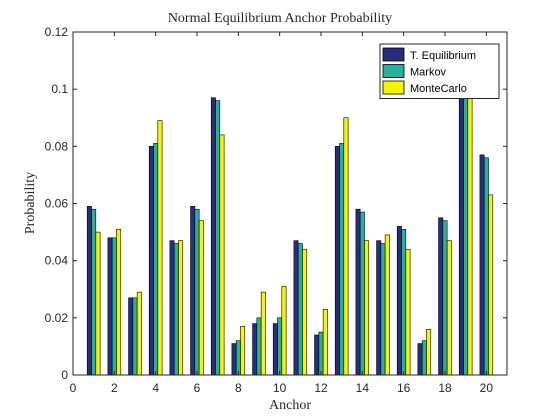 This screenshot has height=420, width=560. What do you see at coordinates (487, 388) in the screenshot?
I see `x-tick-label: 20` at bounding box center [487, 388].